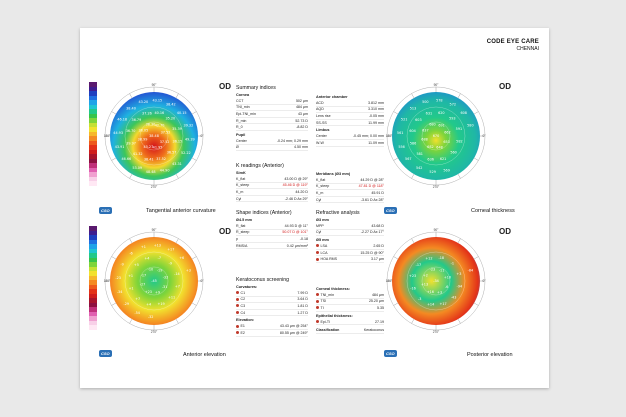 The width and height of the screenshot is (626, 417). Describe the element at coordinates (350, 226) in the screenshot. I see `data-row: MPP 43.68 D` at that location.